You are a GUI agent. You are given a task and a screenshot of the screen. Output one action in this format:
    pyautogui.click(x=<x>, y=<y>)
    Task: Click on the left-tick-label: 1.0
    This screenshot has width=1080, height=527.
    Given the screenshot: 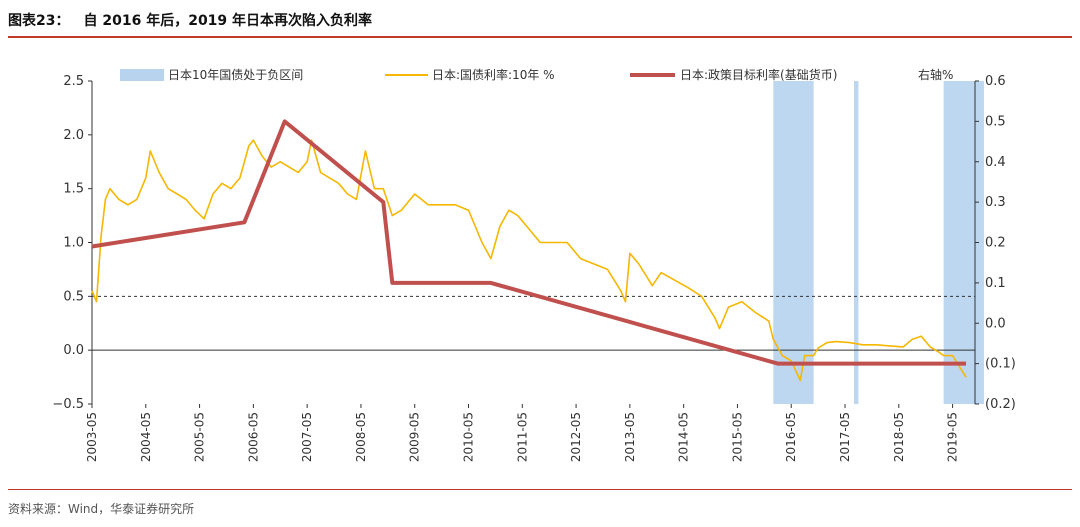 What is the action you would take?
    pyautogui.click(x=73, y=243)
    